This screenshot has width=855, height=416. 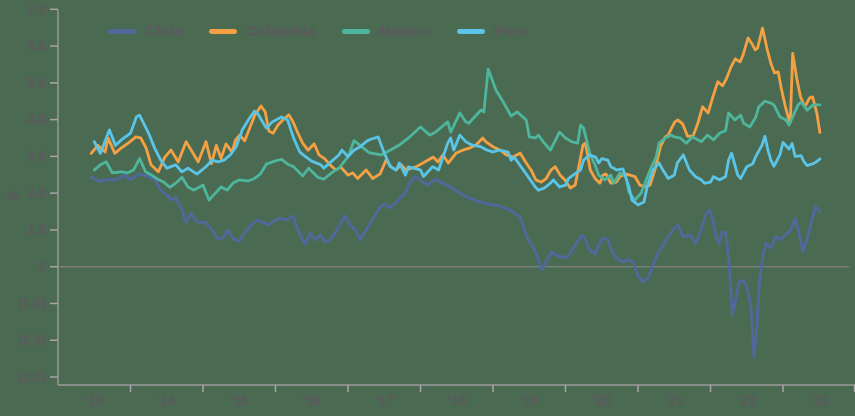 I want to click on x-tick-label: '17, so click(x=384, y=400).